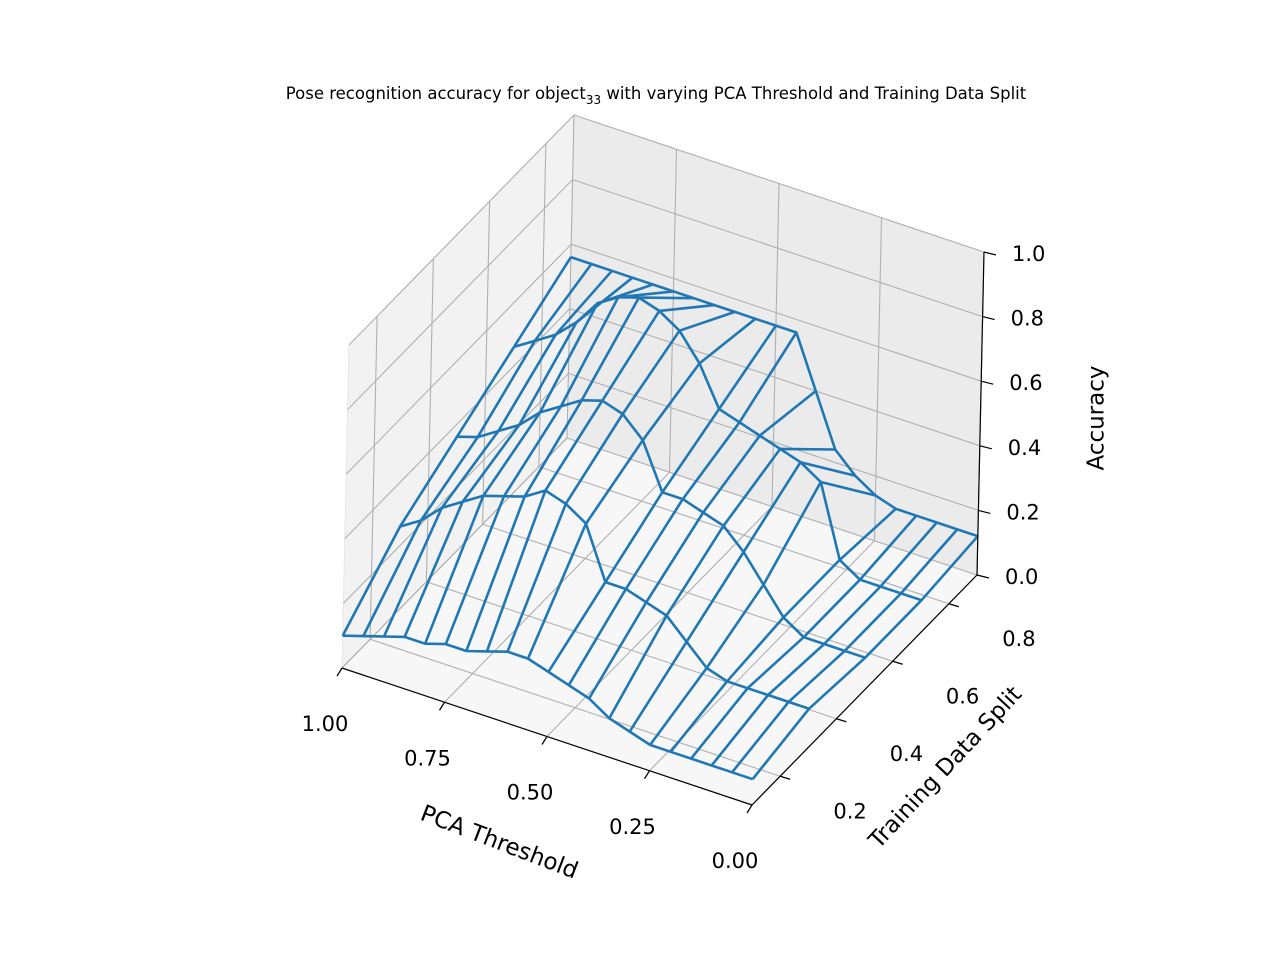 This screenshot has width=1280, height=960. I want to click on z-tick-label: 0.8, so click(1027, 319).